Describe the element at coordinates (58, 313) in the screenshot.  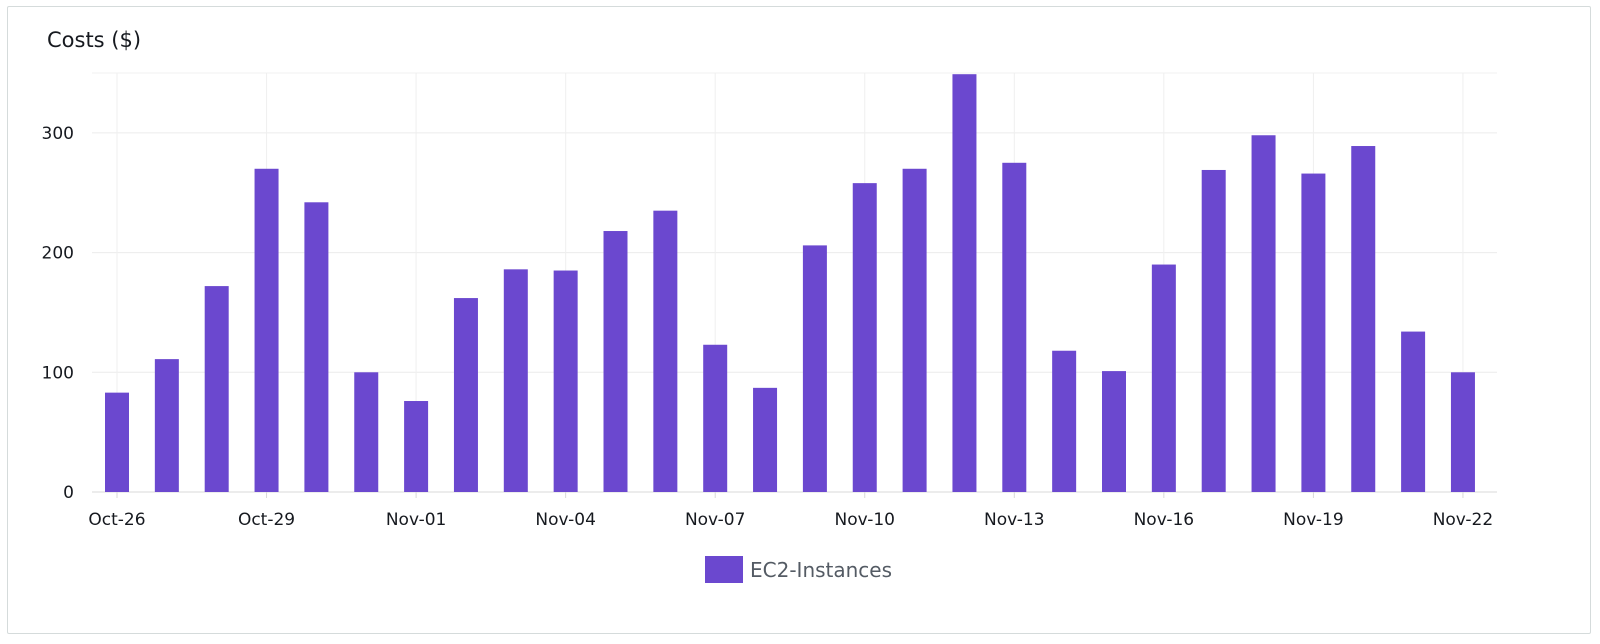
I see `y-axis-ticks: 0 100 200 300` at that location.